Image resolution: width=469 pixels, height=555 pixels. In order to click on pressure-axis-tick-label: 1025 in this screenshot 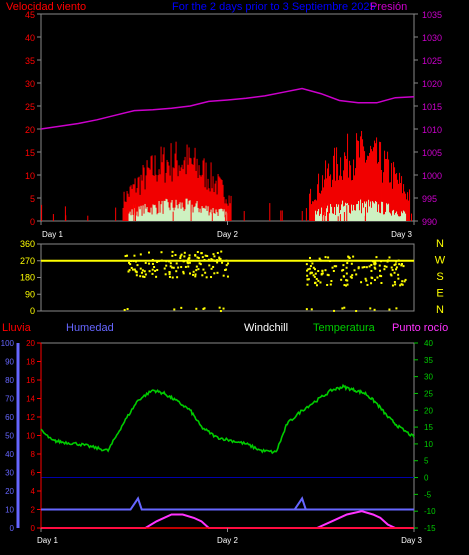, I will do `click(432, 61)`.